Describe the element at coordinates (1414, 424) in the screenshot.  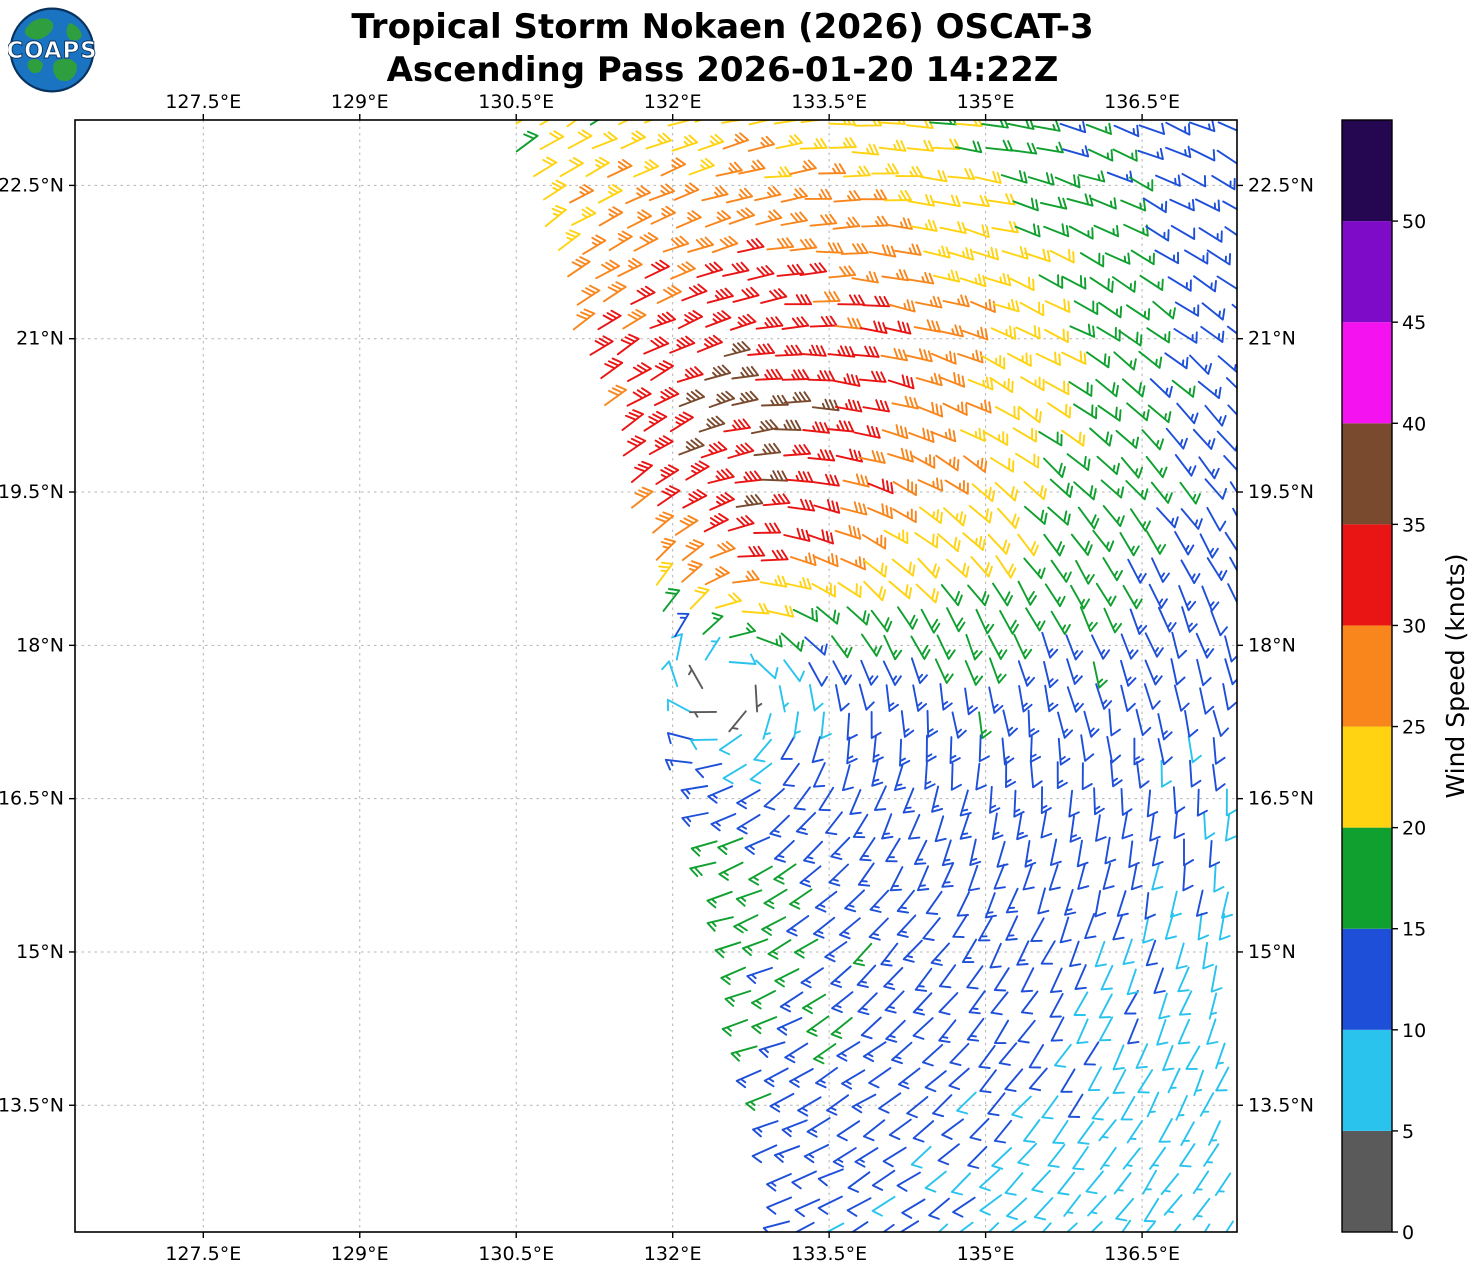
I see `colorbar-tick-label: 40` at that location.